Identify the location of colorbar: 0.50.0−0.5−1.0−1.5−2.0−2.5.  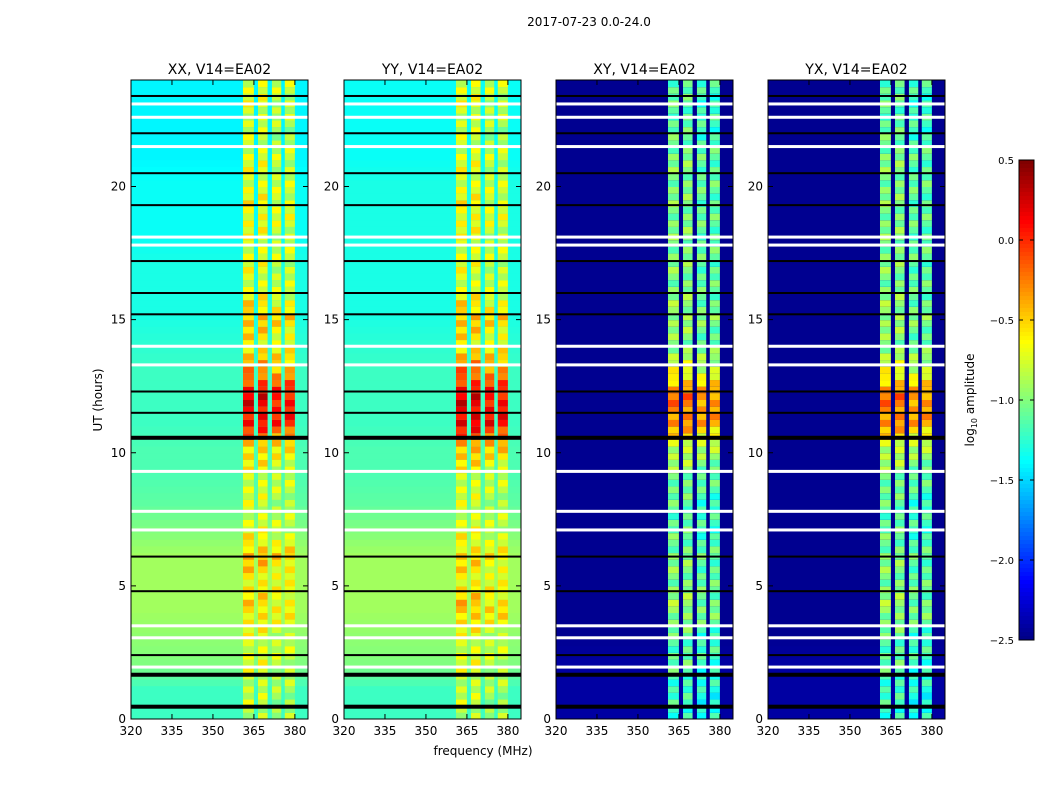
(1012, 401).